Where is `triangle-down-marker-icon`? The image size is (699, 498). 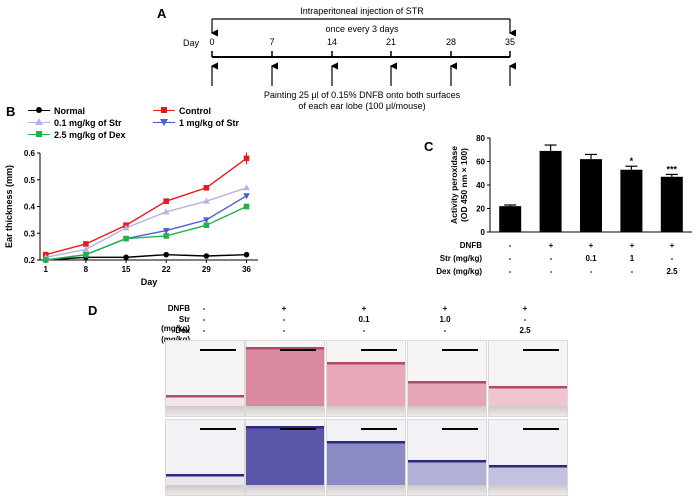 triangle-down-marker-icon is located at coordinates (164, 122).